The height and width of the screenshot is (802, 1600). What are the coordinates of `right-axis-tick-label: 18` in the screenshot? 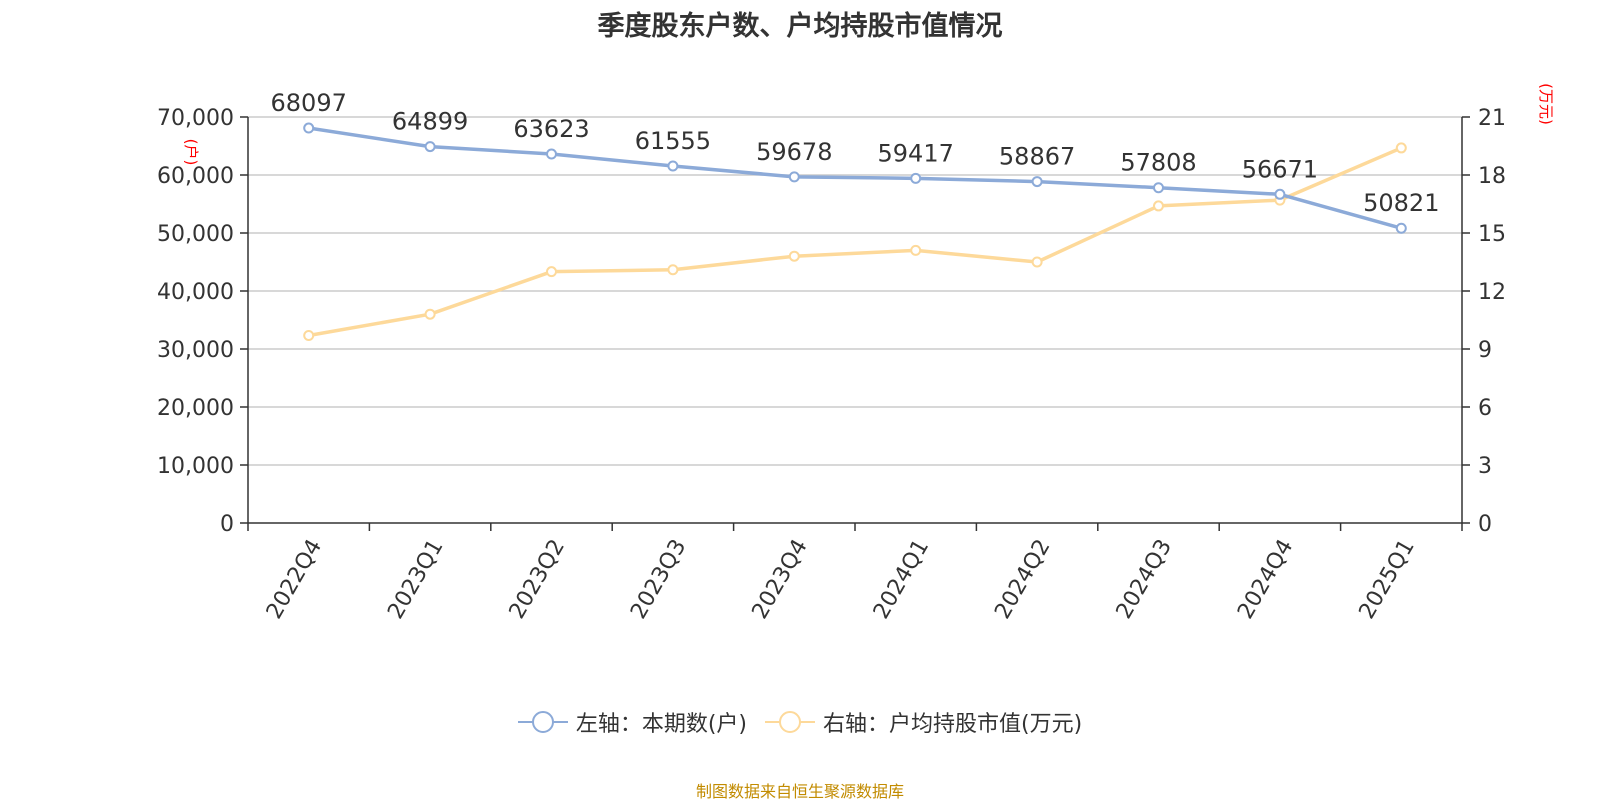 It's located at (1492, 176).